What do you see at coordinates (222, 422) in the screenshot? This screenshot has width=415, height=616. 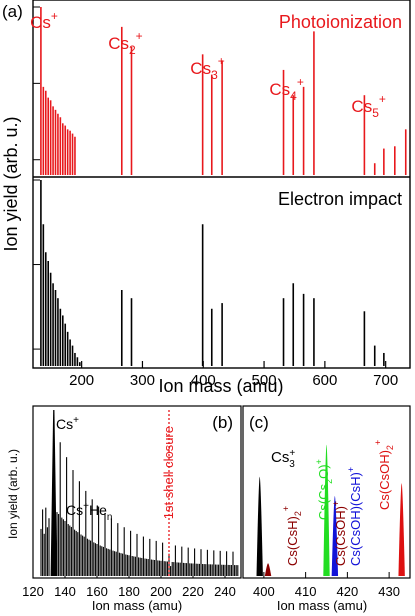 I see `panel-b-label: (b)` at bounding box center [222, 422].